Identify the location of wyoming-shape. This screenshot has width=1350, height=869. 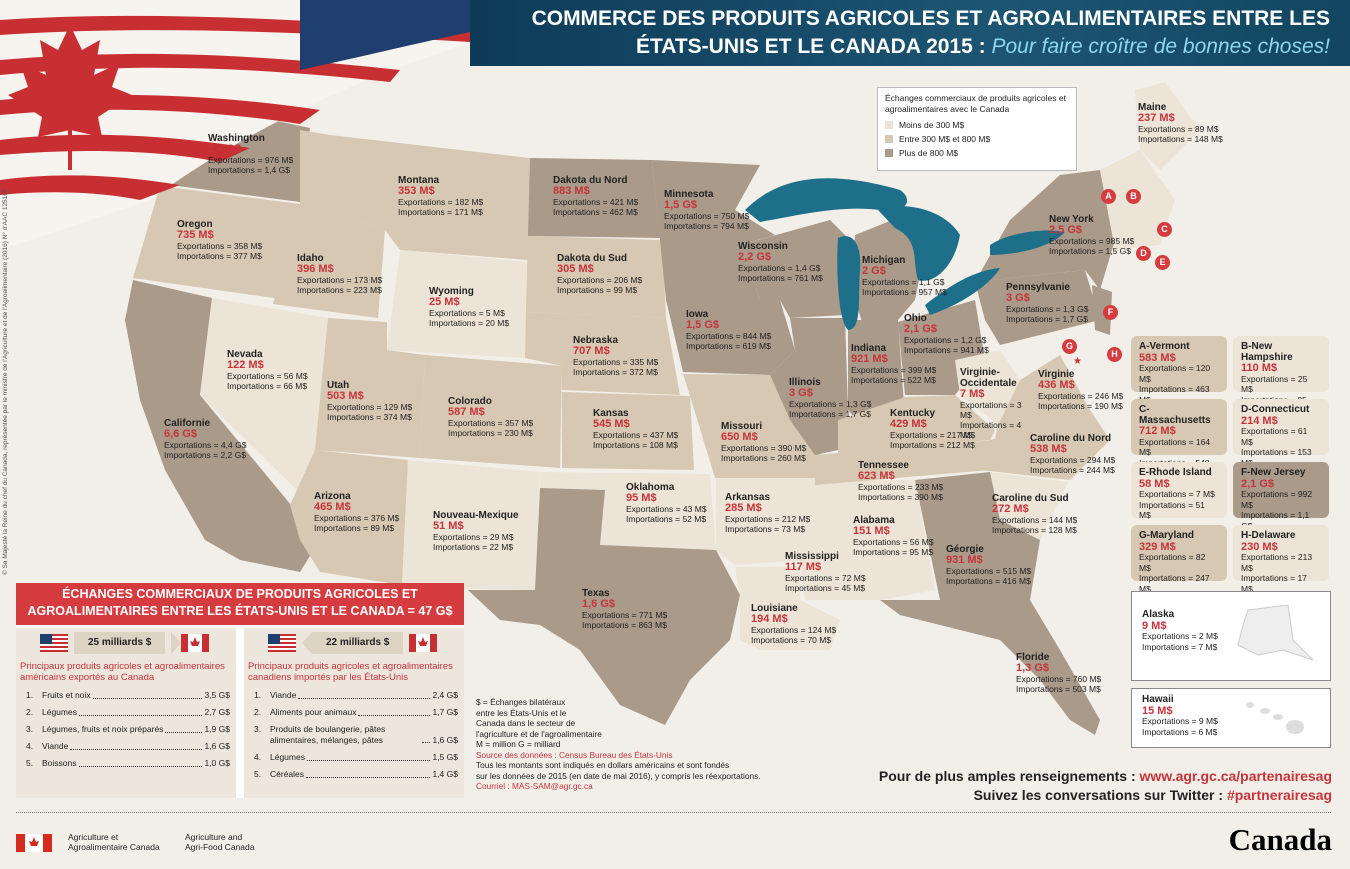
(457, 304).